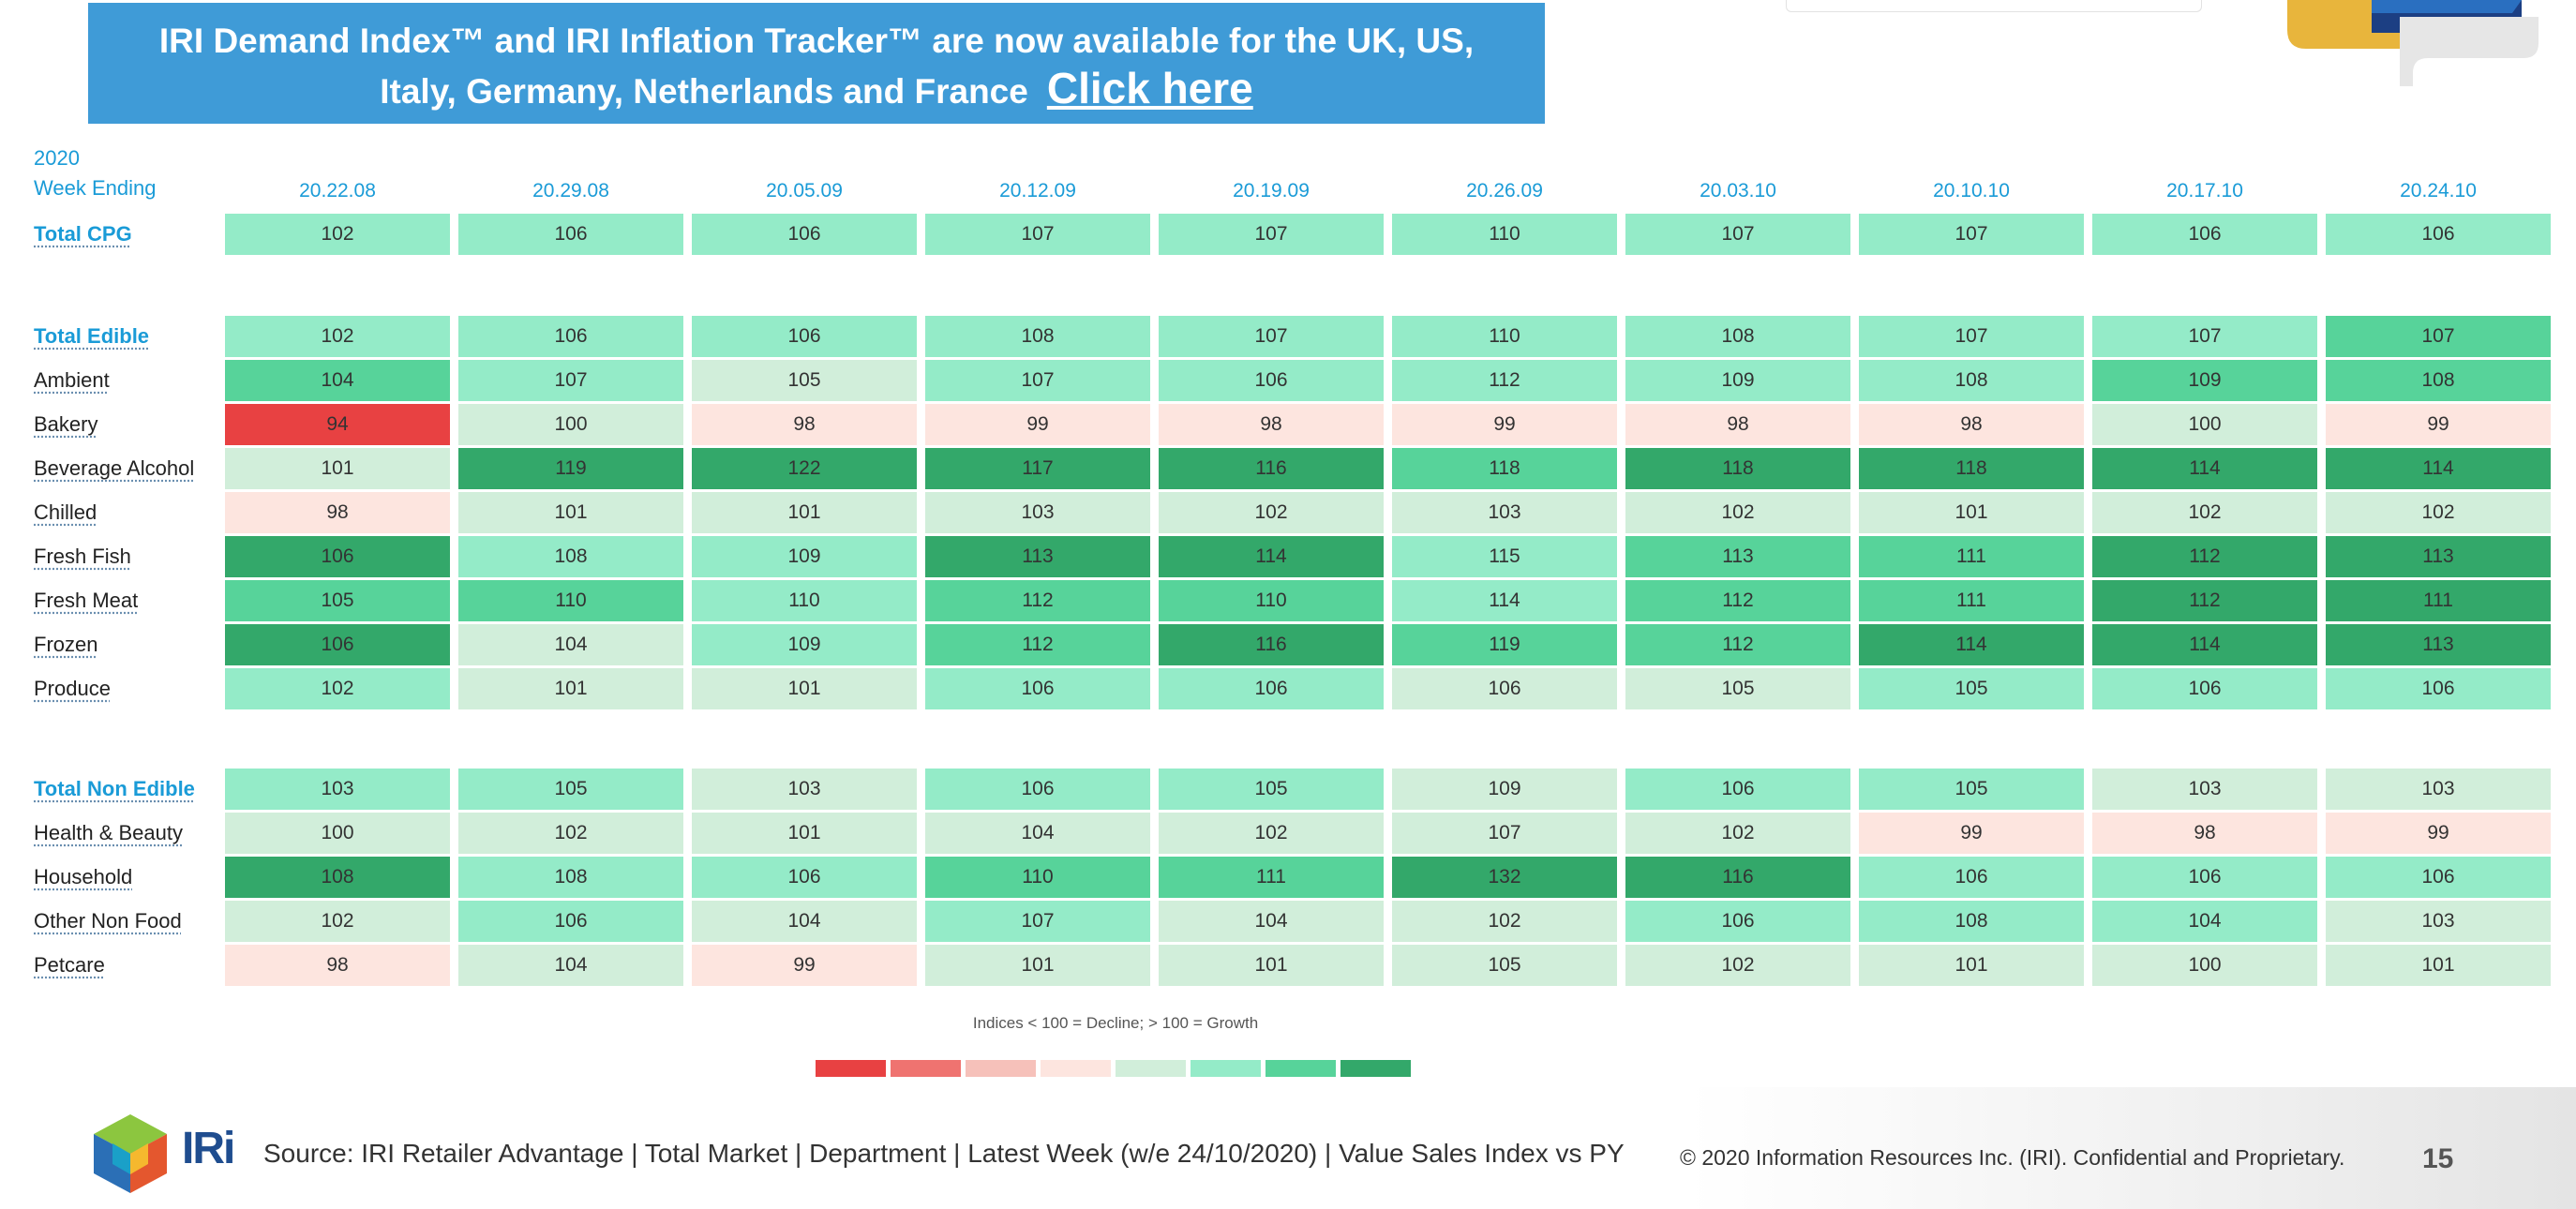  I want to click on iri-logo-text: IRi, so click(208, 1148).